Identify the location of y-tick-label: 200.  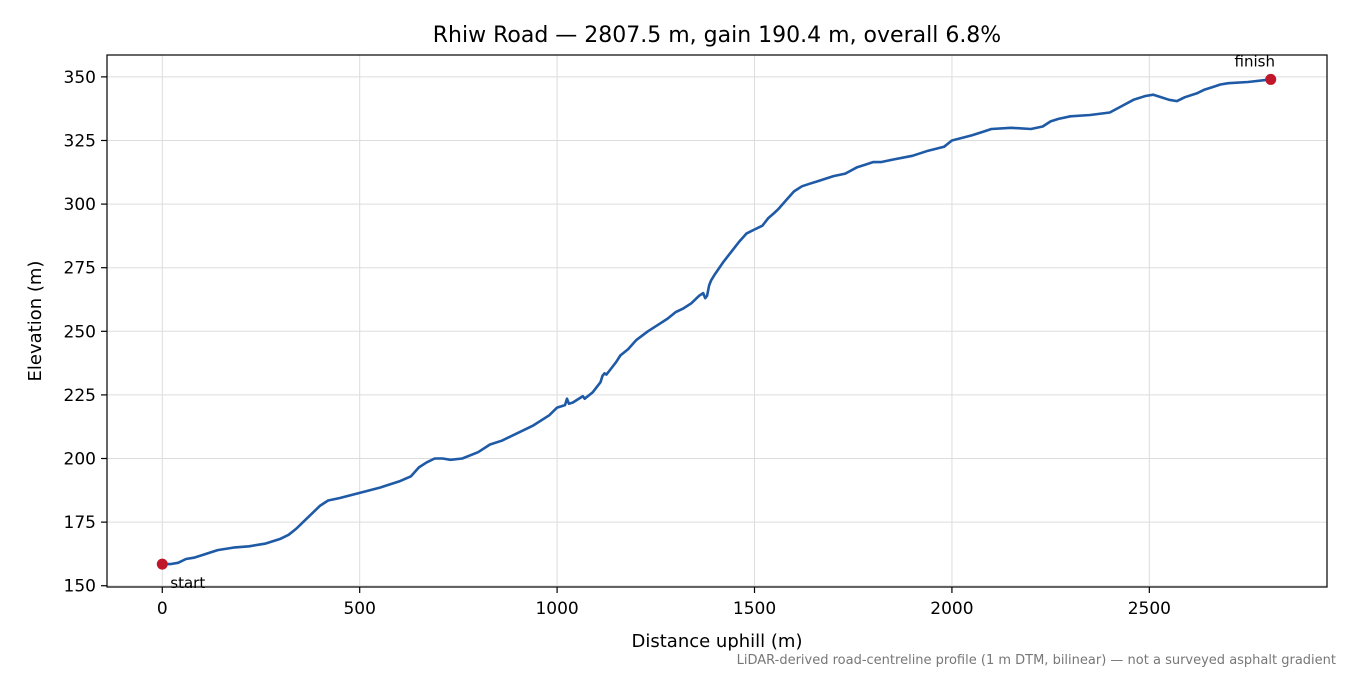
(80, 460).